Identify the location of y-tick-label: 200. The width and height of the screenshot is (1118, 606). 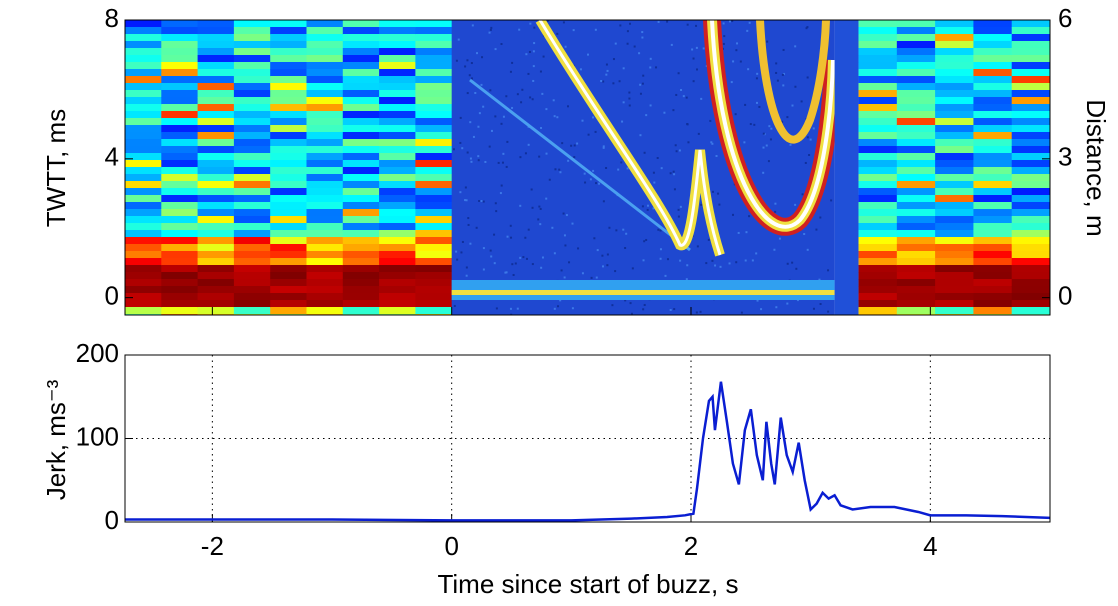
(97, 353).